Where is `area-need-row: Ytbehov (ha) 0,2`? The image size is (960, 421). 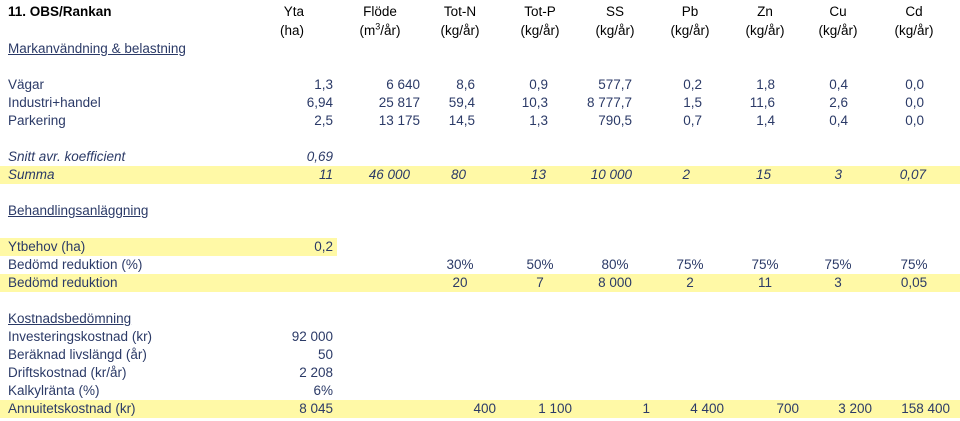
area-need-row: Ytbehov (ha) 0,2 is located at coordinates (480, 247).